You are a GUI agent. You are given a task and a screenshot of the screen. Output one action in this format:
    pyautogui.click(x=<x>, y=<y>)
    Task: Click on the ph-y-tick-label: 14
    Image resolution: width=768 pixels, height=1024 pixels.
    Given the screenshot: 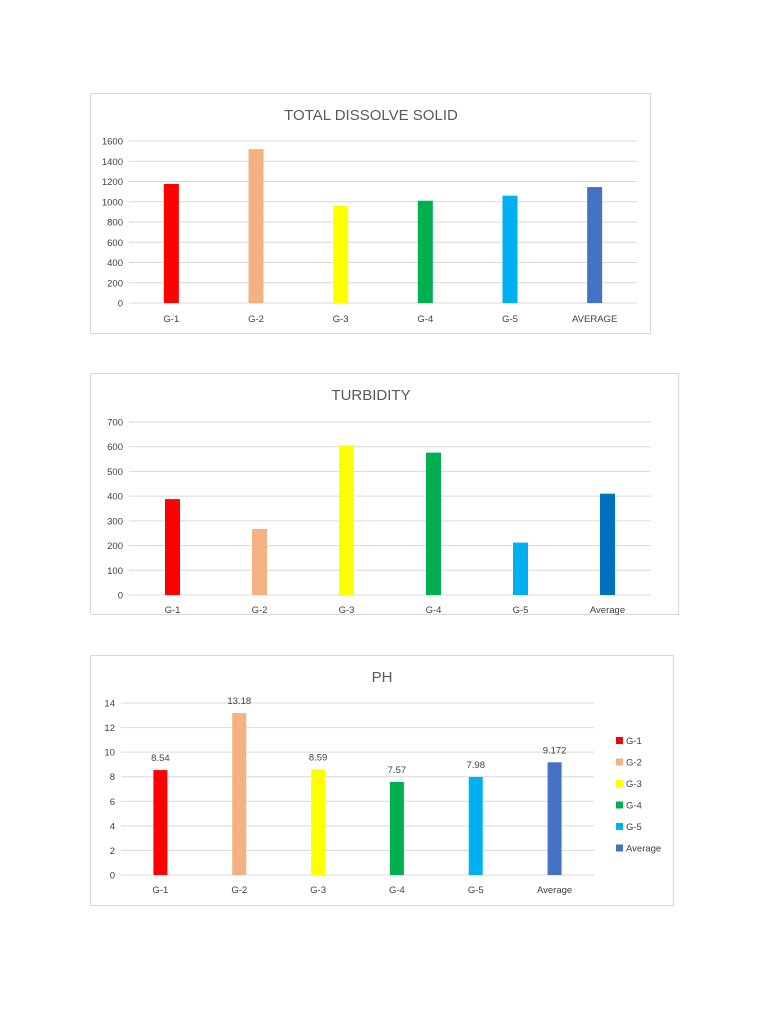 What is the action you would take?
    pyautogui.click(x=109, y=704)
    